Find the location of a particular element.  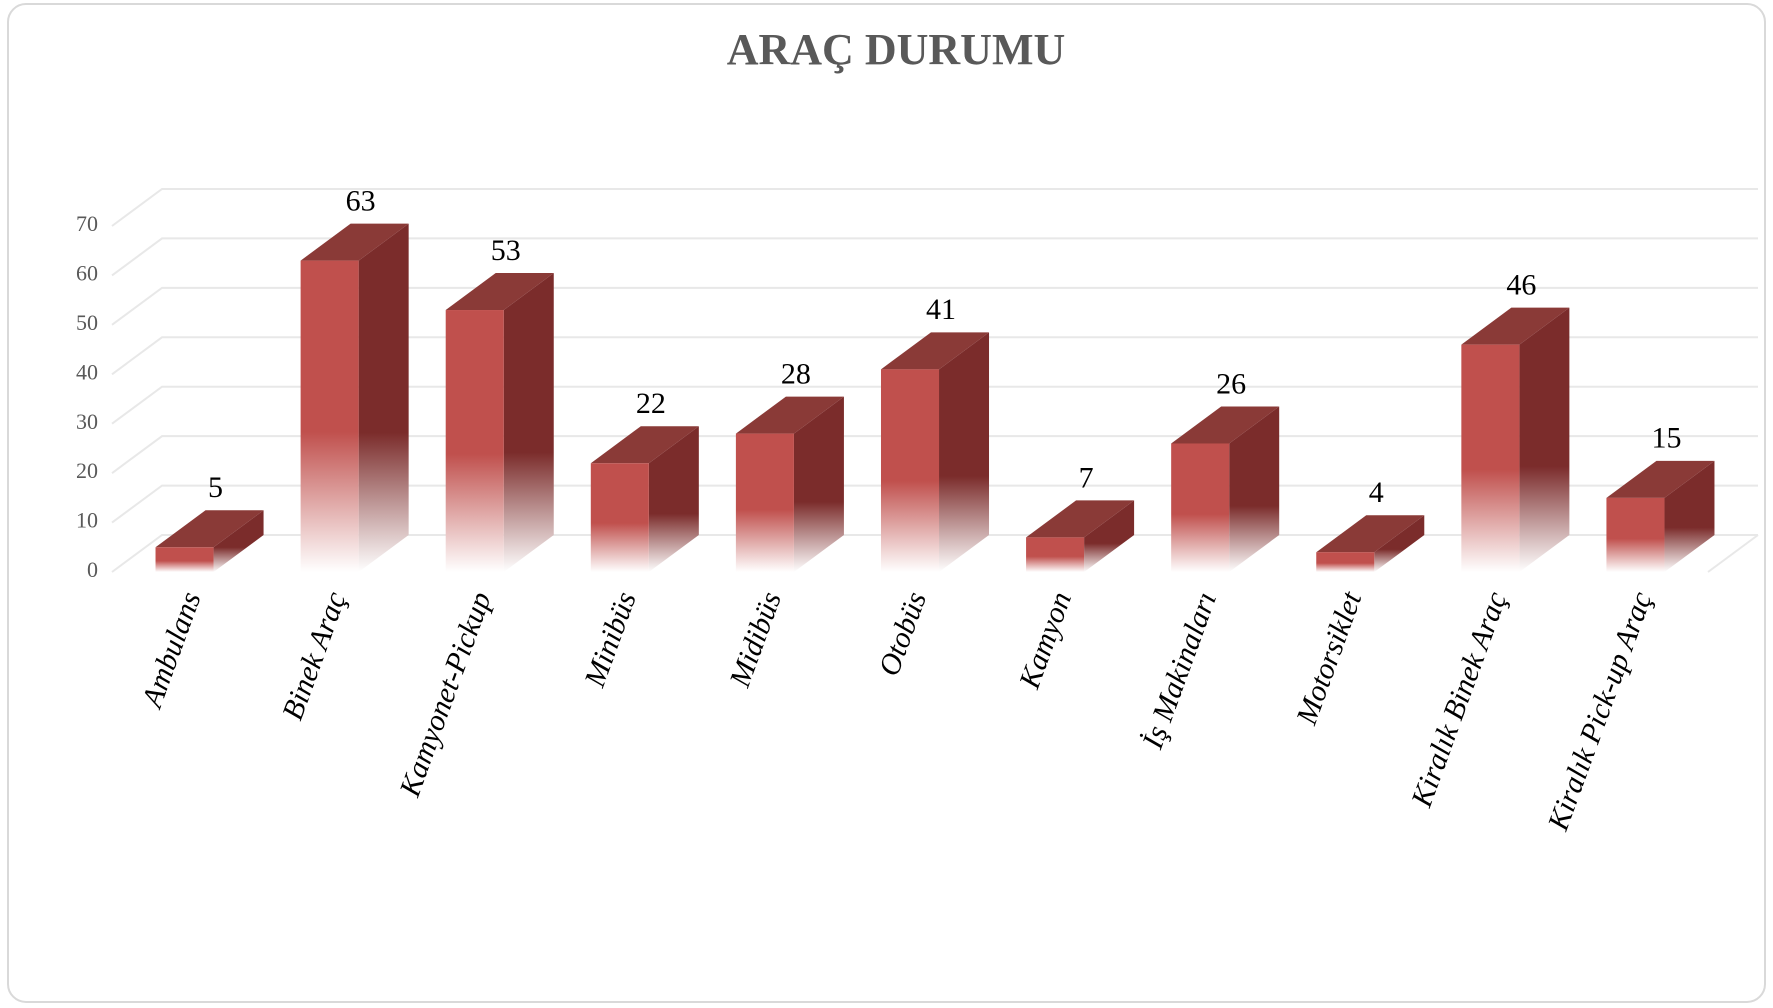

floor-edge is located at coordinates (1733, 553).